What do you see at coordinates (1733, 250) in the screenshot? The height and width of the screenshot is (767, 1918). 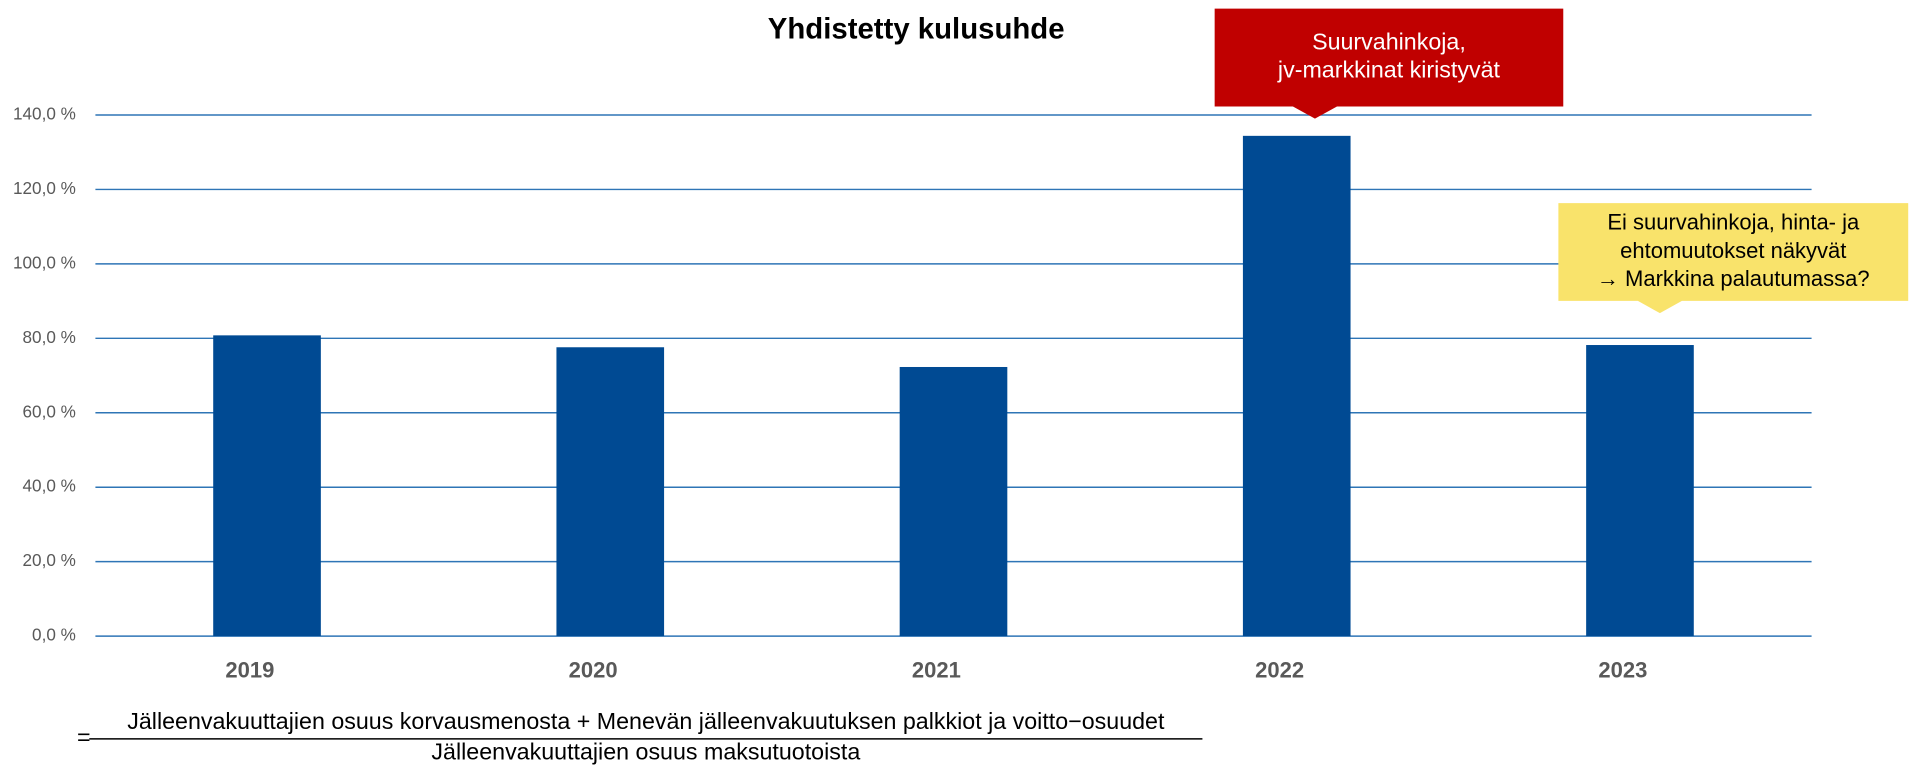 I see `callout-text: ehtomuutokset näkyvät` at bounding box center [1733, 250].